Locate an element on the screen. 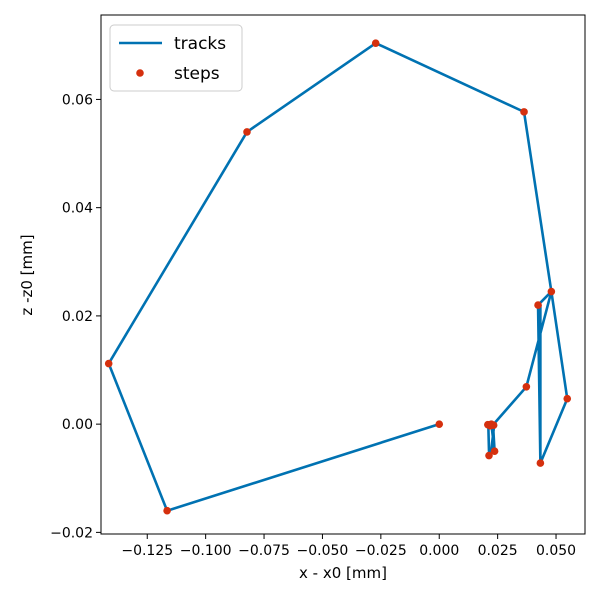  x-axis-title: x - x0 [mm] is located at coordinates (343, 573).